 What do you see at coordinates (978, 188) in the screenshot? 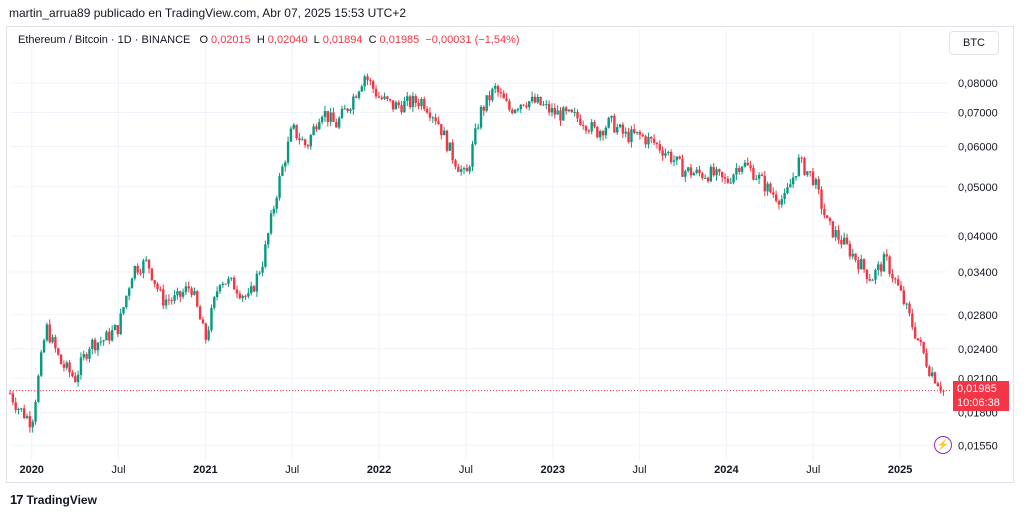
I see `y-tick-label: 0,05000` at bounding box center [978, 188].